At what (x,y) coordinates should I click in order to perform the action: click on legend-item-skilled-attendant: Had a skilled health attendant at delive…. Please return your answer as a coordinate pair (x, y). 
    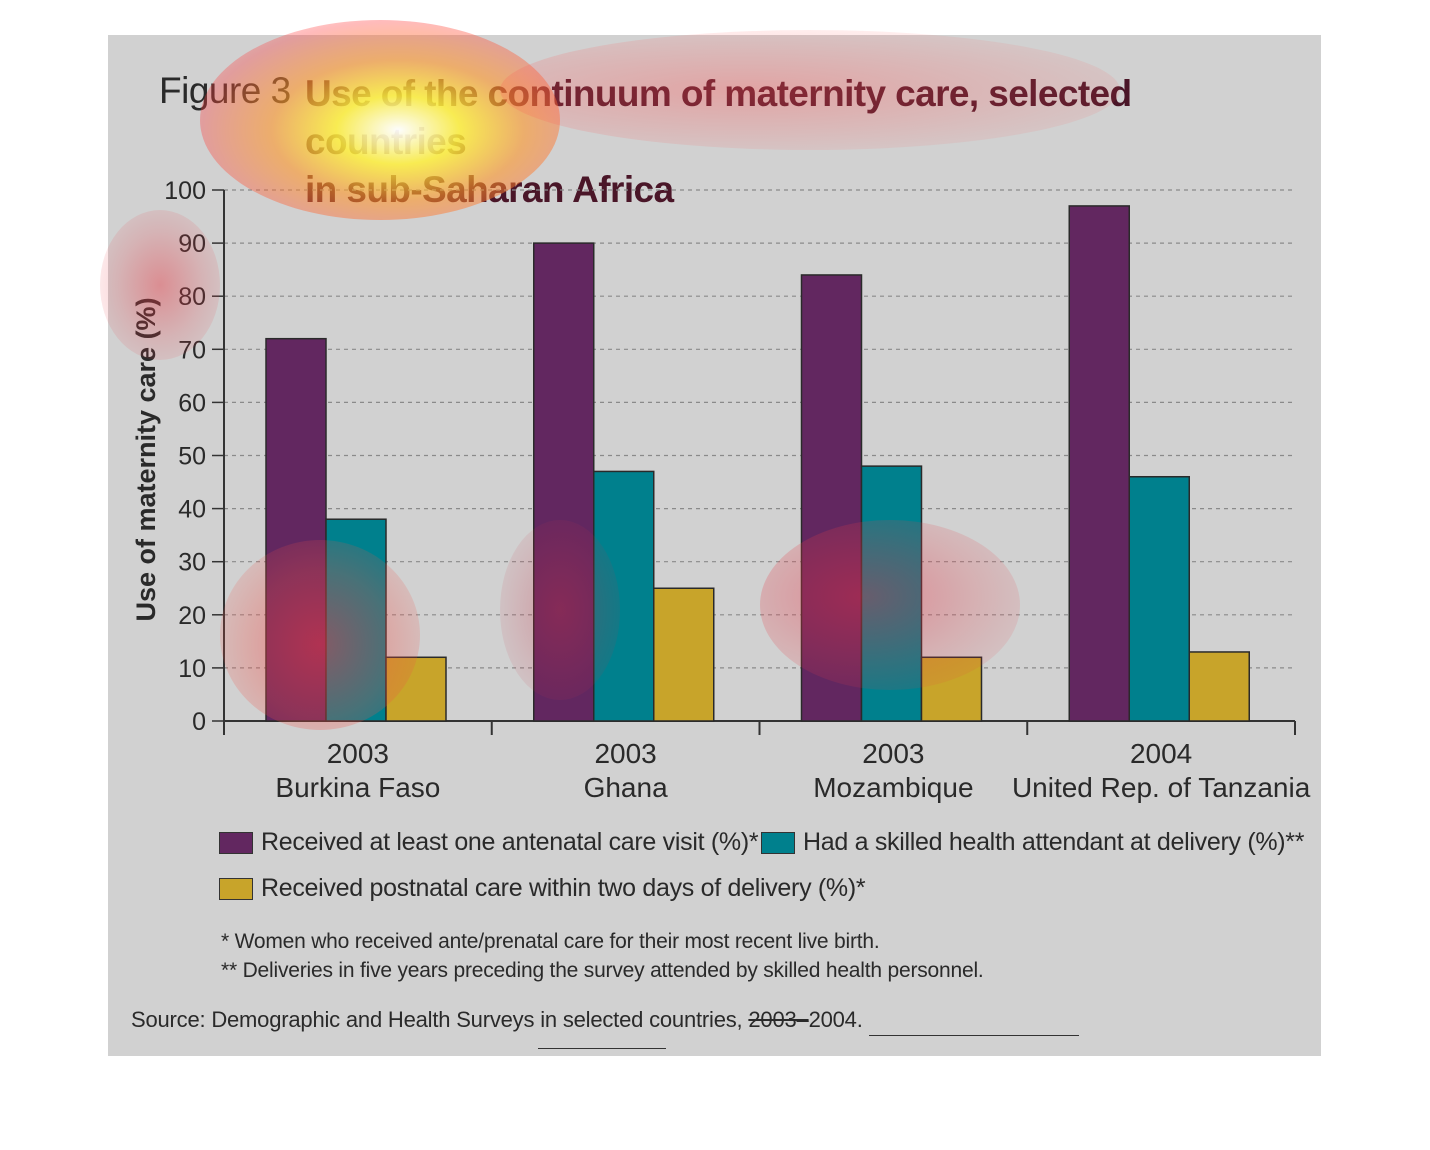
    Looking at the image, I should click on (1032, 842).